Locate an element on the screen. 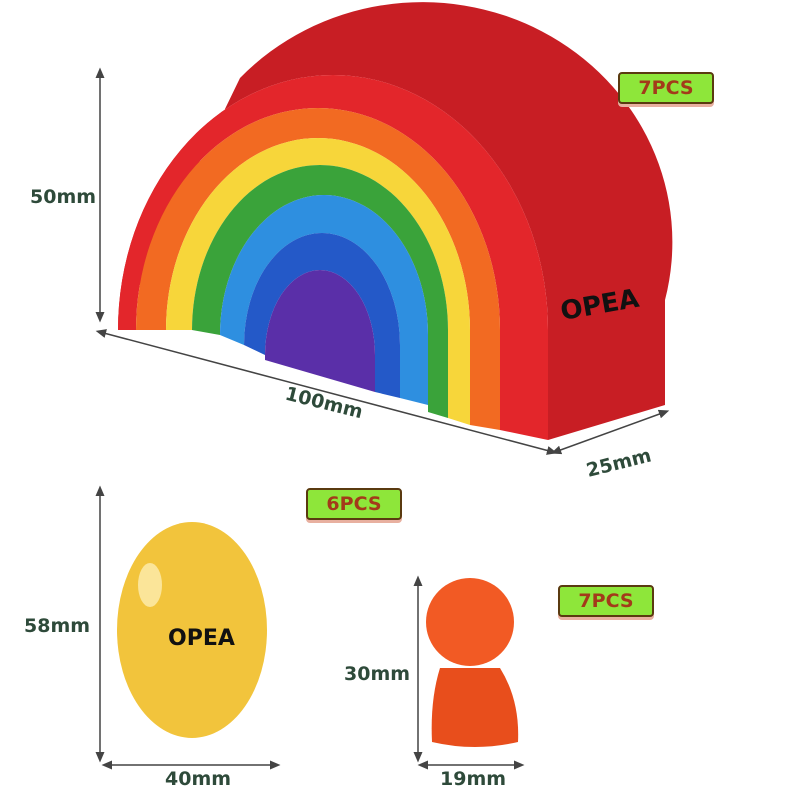 This screenshot has height=800, width=800. rainbow-length-line is located at coordinates (326, 392).